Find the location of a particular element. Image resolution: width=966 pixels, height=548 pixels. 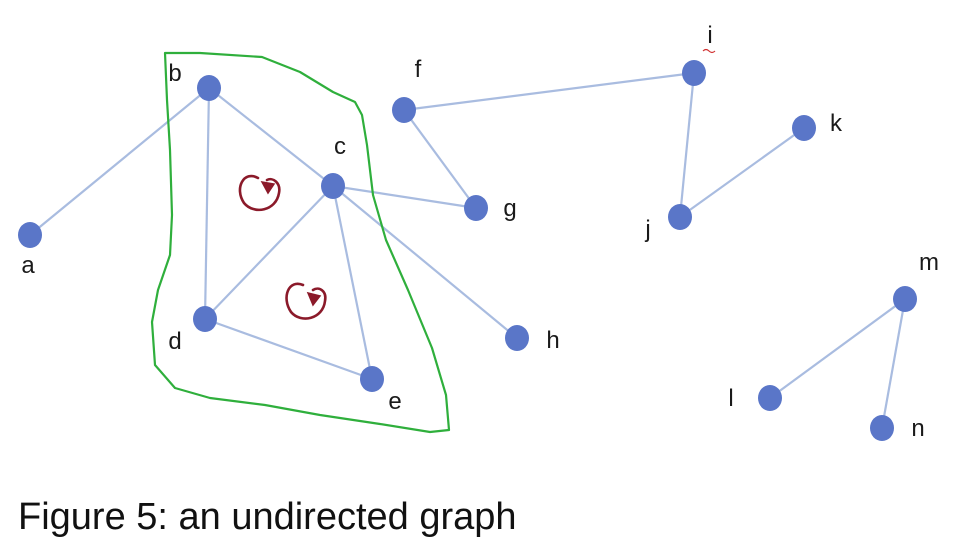

edge-c-h is located at coordinates (425, 262).